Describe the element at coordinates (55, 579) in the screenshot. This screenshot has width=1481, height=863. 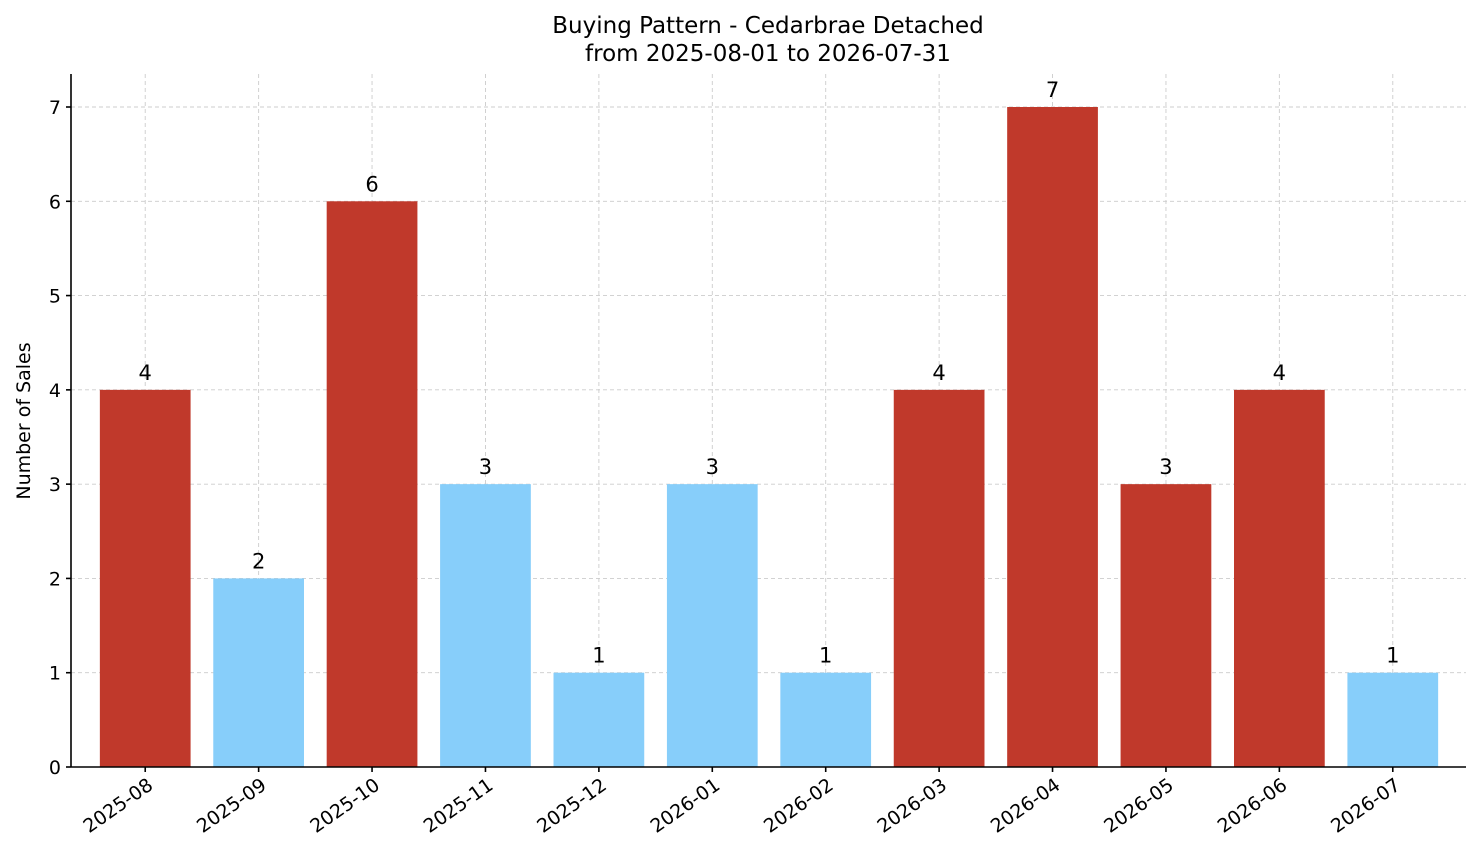
I see `y-tick-label: 2` at that location.